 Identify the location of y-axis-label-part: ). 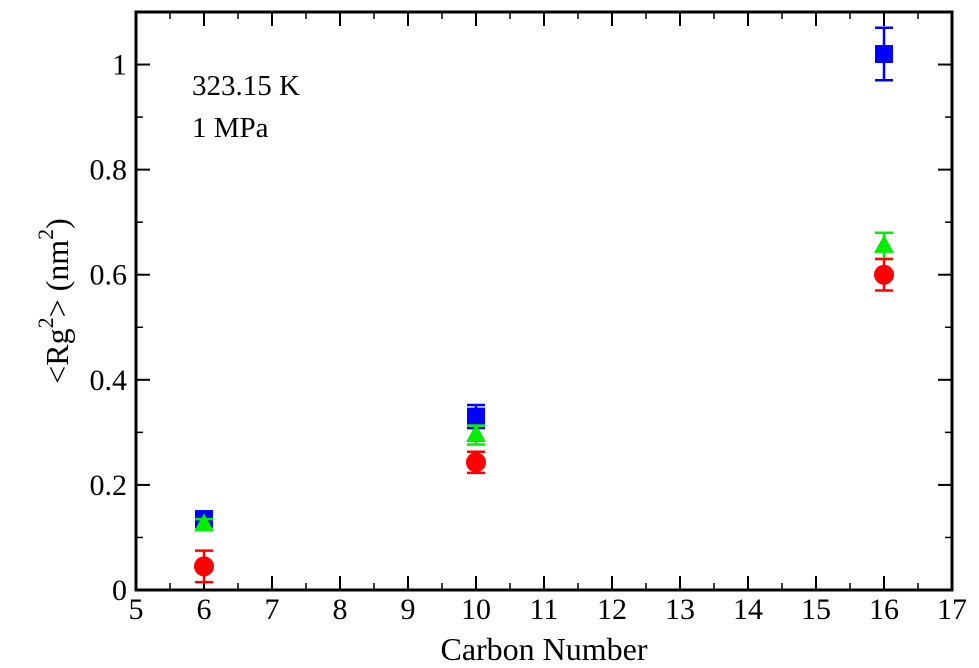
(57, 223).